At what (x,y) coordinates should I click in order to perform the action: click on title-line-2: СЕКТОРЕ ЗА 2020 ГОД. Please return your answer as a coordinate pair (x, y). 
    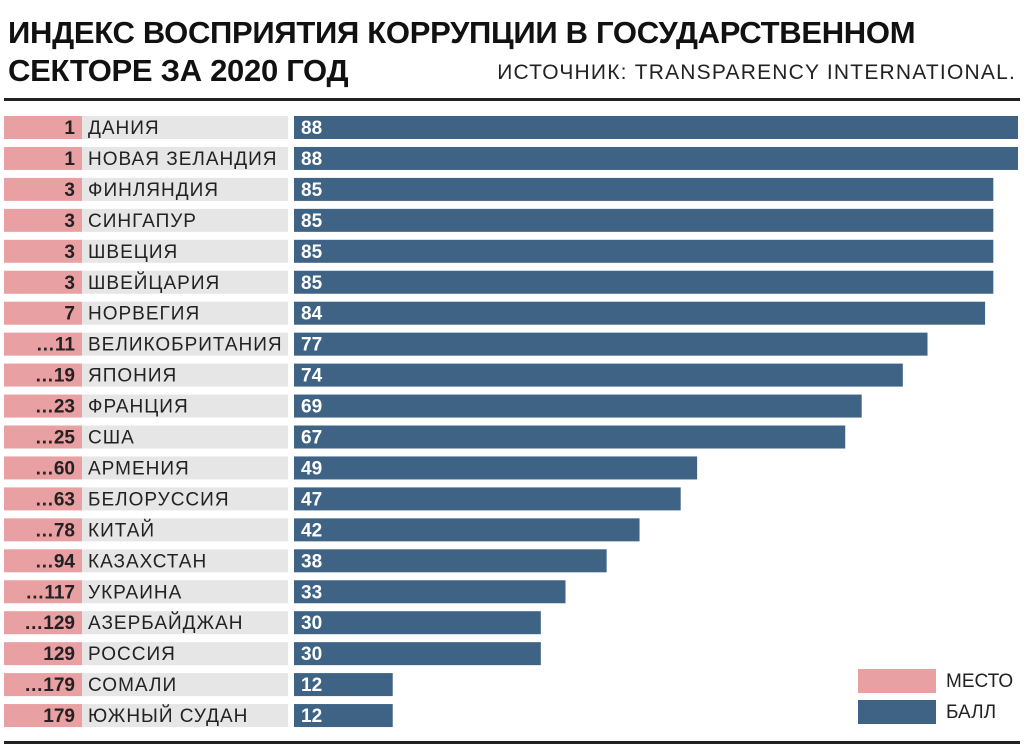
    Looking at the image, I should click on (178, 70).